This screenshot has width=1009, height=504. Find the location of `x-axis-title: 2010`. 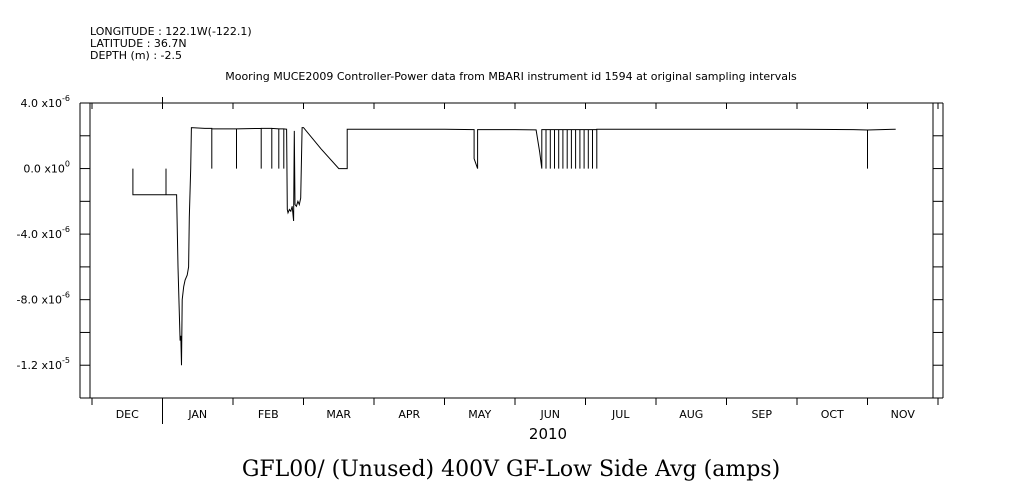

x-axis-title: 2010 is located at coordinates (548, 434).